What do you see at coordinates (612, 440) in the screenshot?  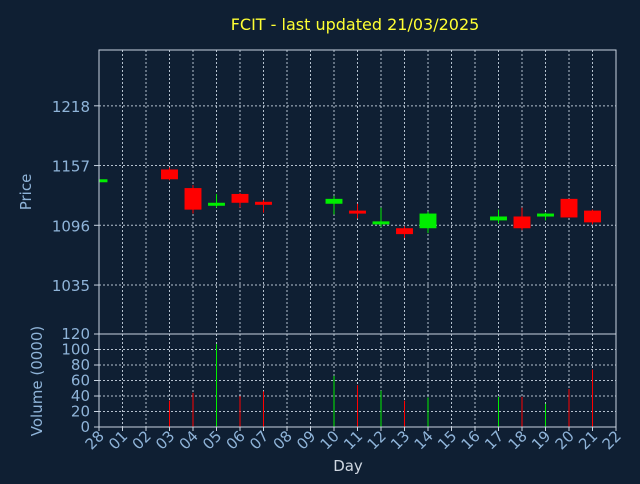 I see `x-tick-label: 22` at bounding box center [612, 440].